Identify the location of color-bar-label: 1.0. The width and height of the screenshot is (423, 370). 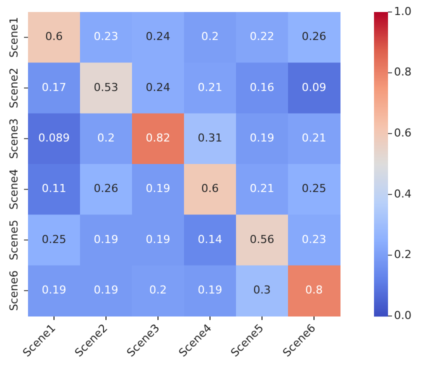
(403, 11).